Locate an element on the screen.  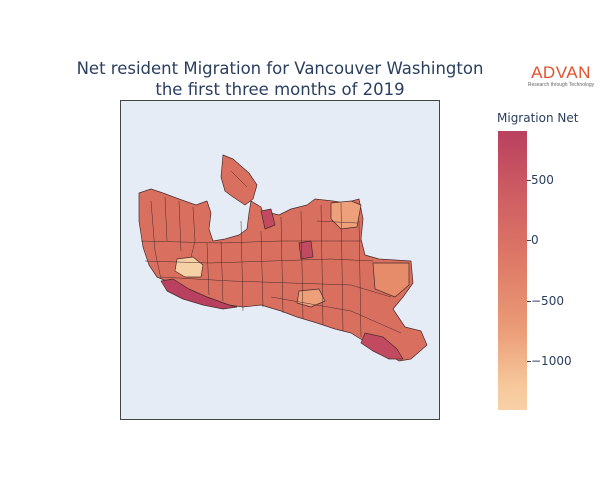
colorbar-gradient is located at coordinates (512, 270).